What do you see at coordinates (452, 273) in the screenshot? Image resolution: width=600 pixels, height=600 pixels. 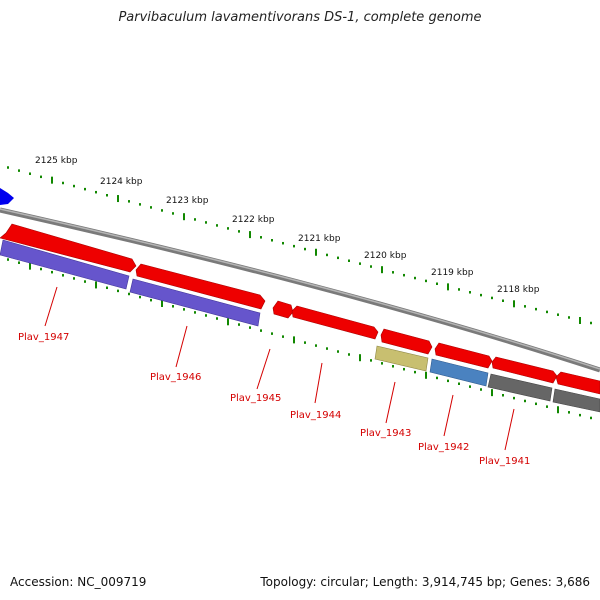 I see `kbp-label: 2119 kbp` at bounding box center [452, 273].